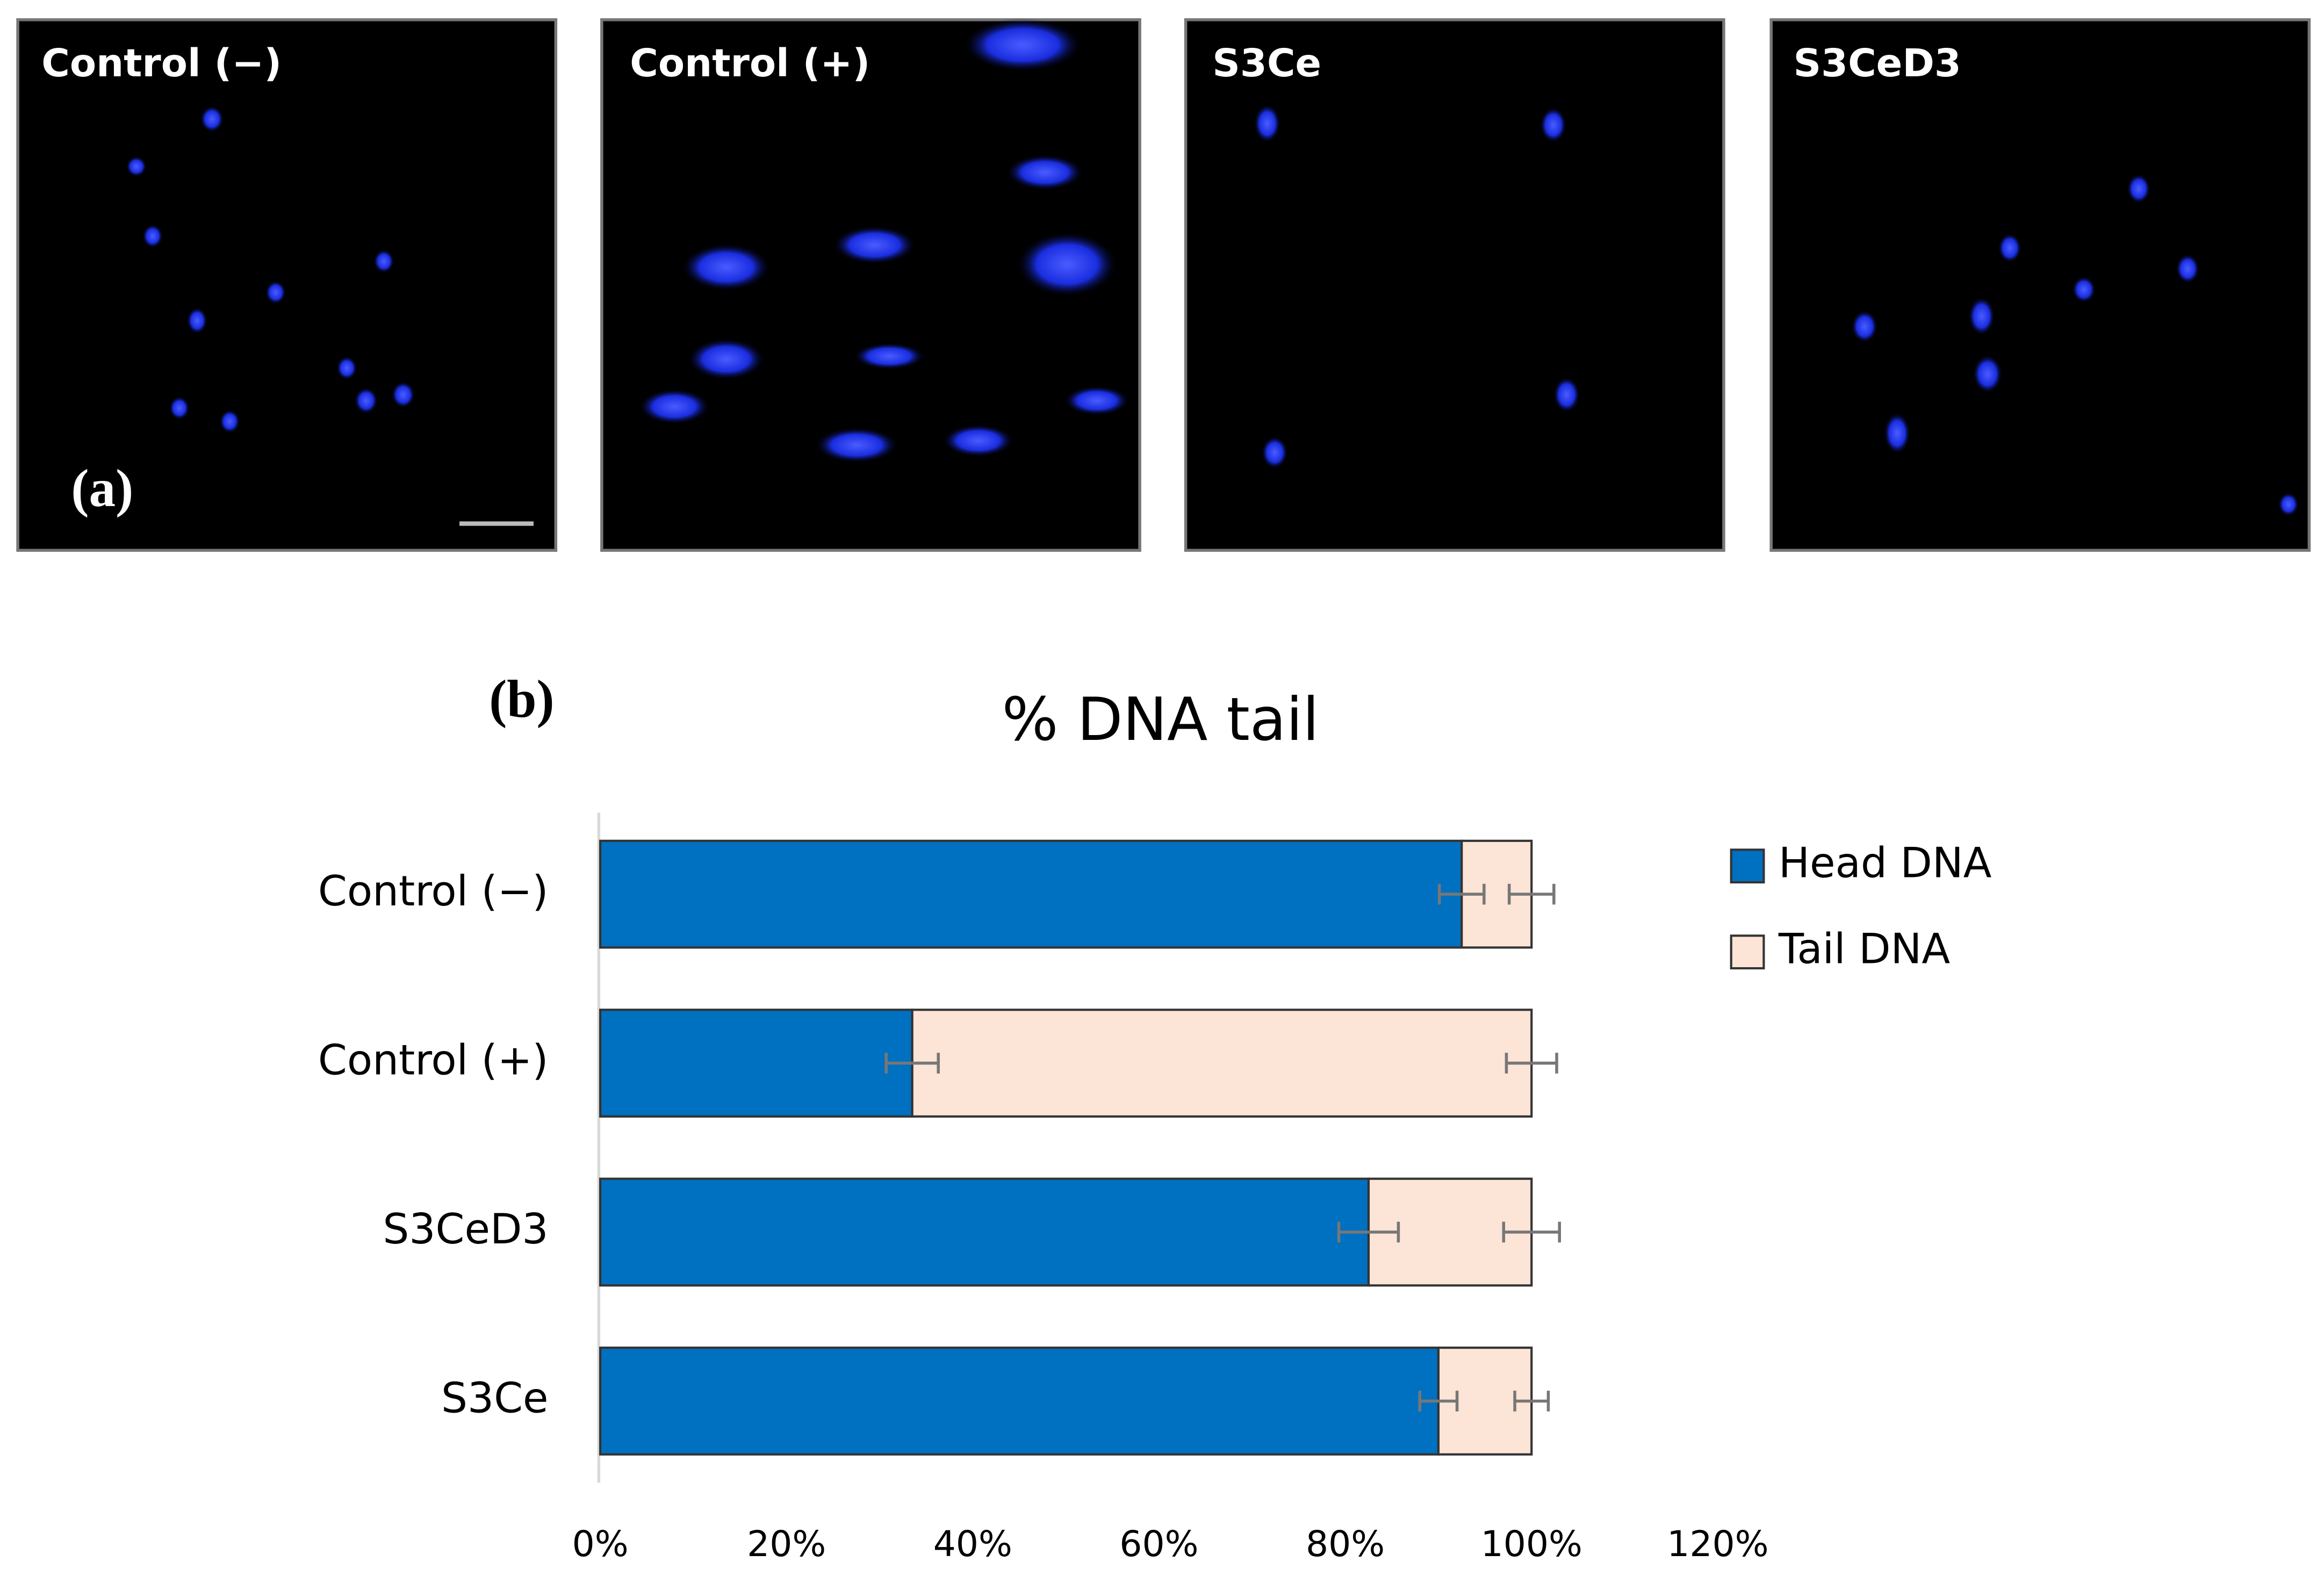 The image size is (2324, 1569). I want to click on panel-title: S3CeD3, so click(1877, 62).